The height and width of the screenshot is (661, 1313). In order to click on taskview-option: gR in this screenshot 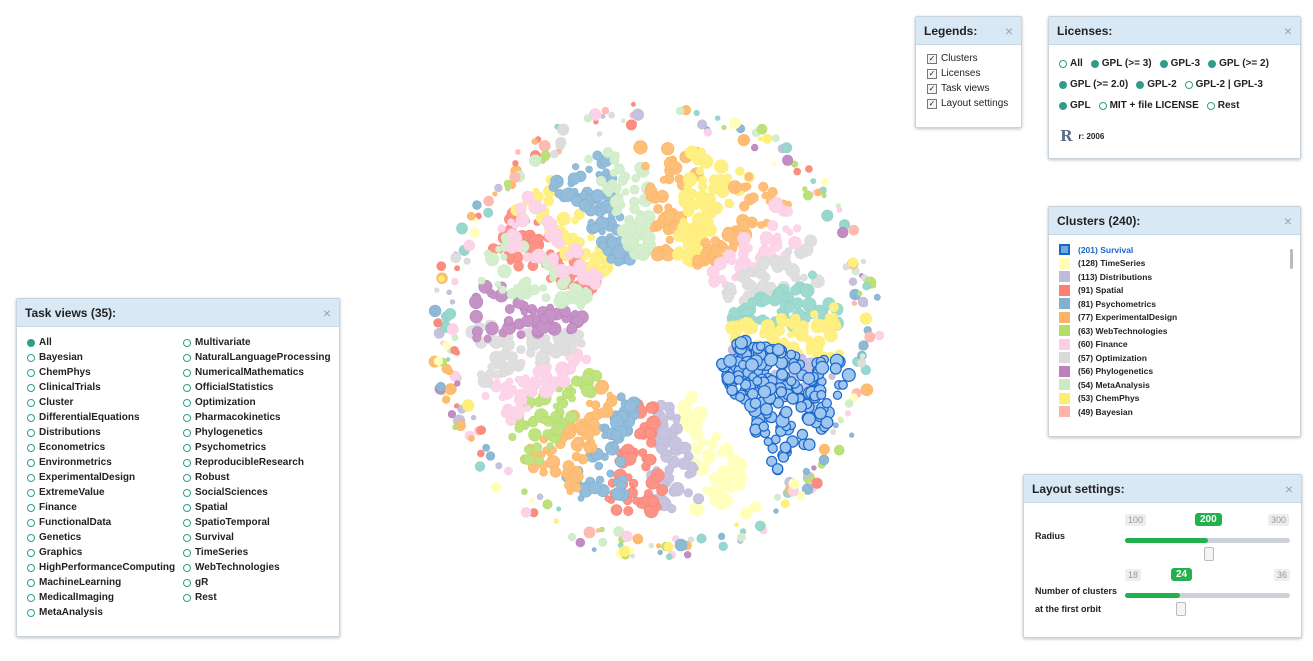, I will do `click(261, 582)`.